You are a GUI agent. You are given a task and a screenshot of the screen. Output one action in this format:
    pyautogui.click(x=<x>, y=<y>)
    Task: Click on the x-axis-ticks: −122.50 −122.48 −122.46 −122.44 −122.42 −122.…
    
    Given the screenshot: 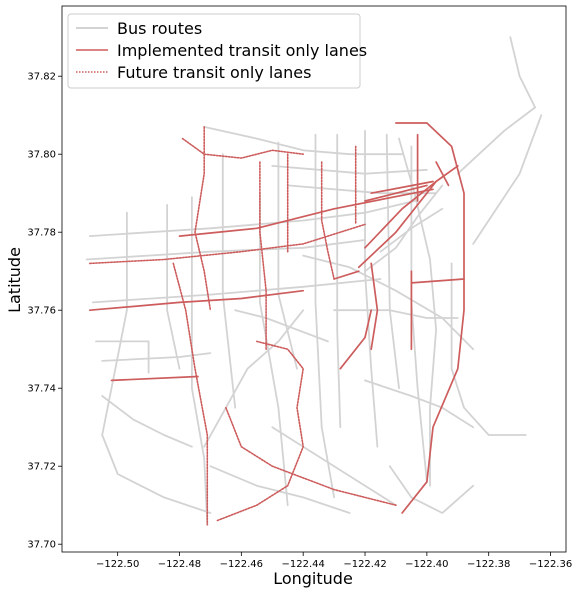 What is the action you would take?
    pyautogui.click(x=334, y=561)
    